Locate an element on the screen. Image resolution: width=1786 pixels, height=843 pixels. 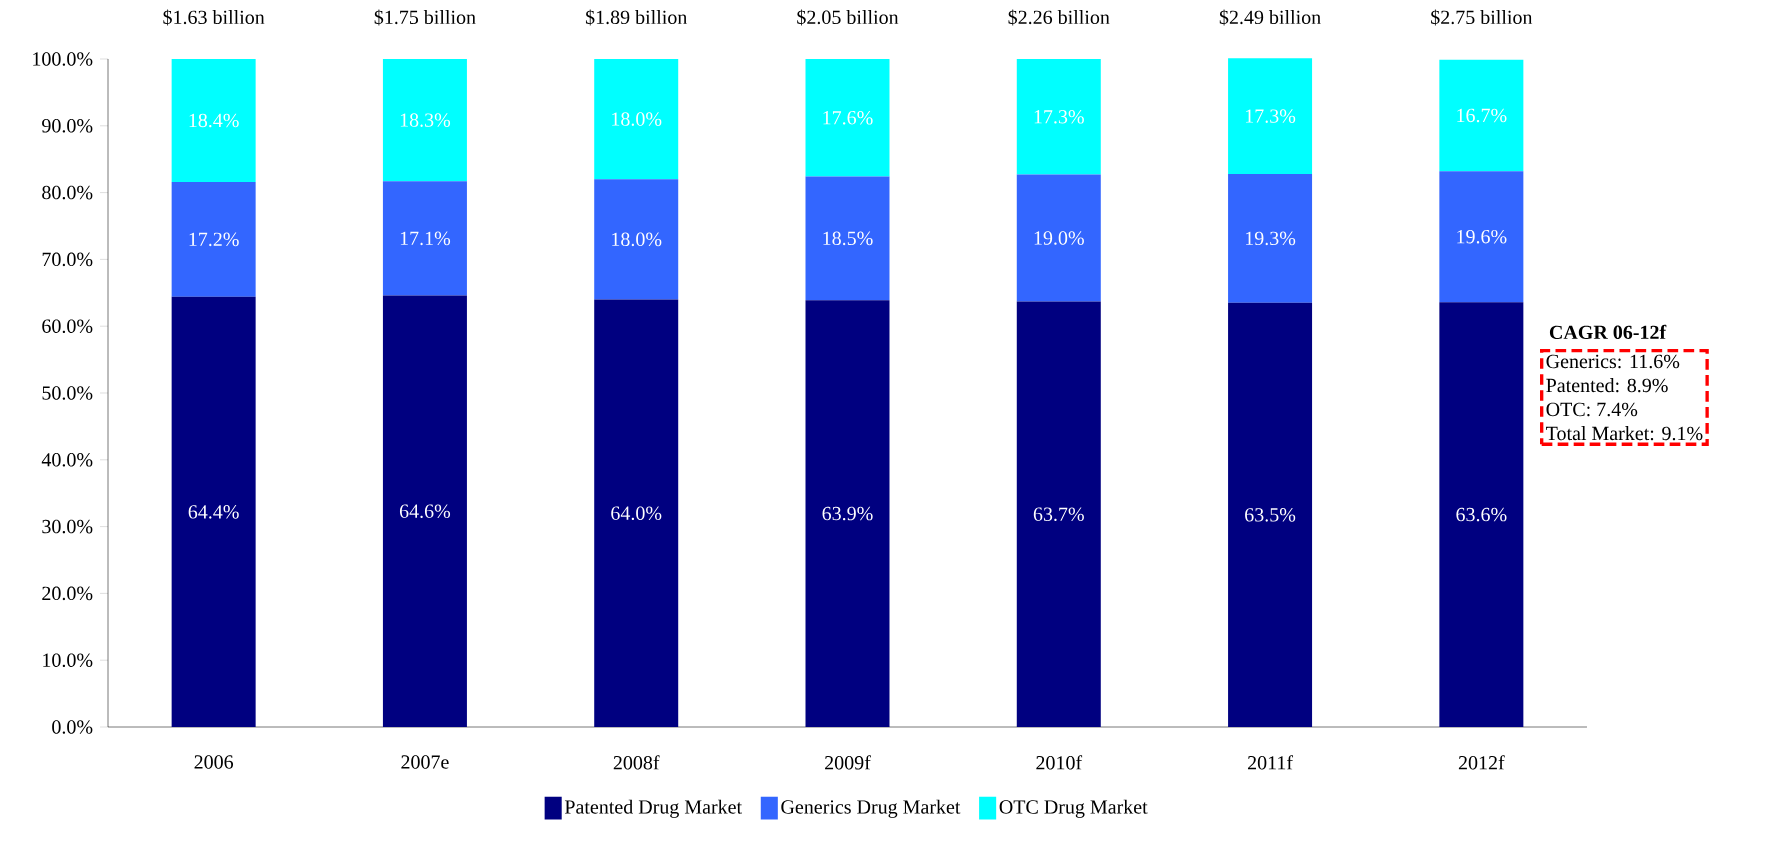
data-label: 63.5% is located at coordinates (1270, 515).